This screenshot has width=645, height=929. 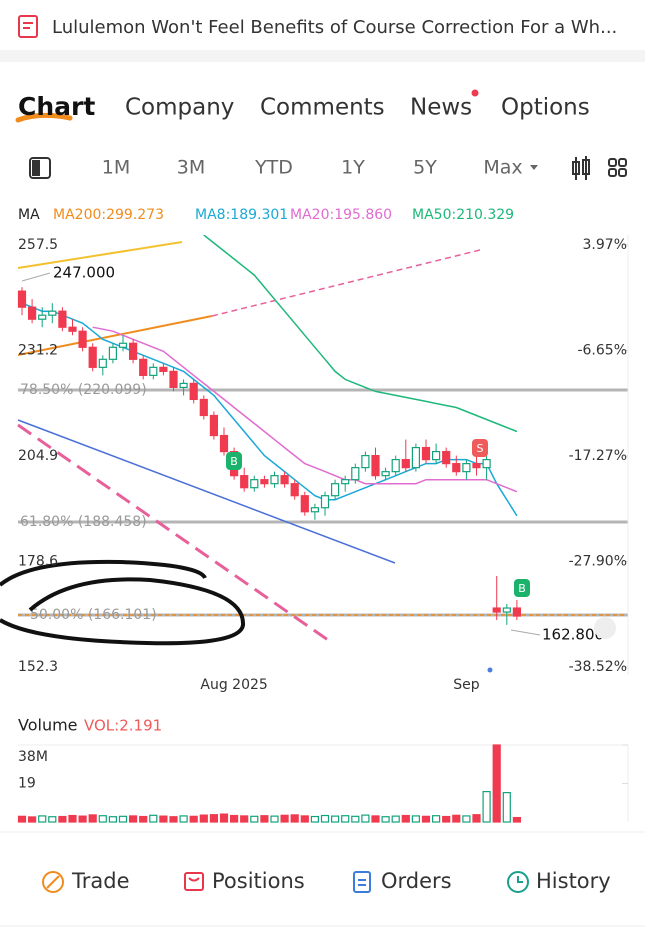 What do you see at coordinates (545, 108) in the screenshot?
I see `tab: Options` at bounding box center [545, 108].